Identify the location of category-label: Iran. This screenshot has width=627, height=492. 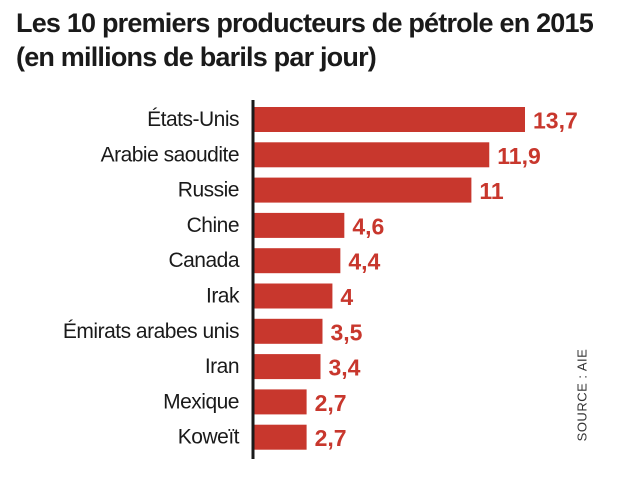
(222, 366).